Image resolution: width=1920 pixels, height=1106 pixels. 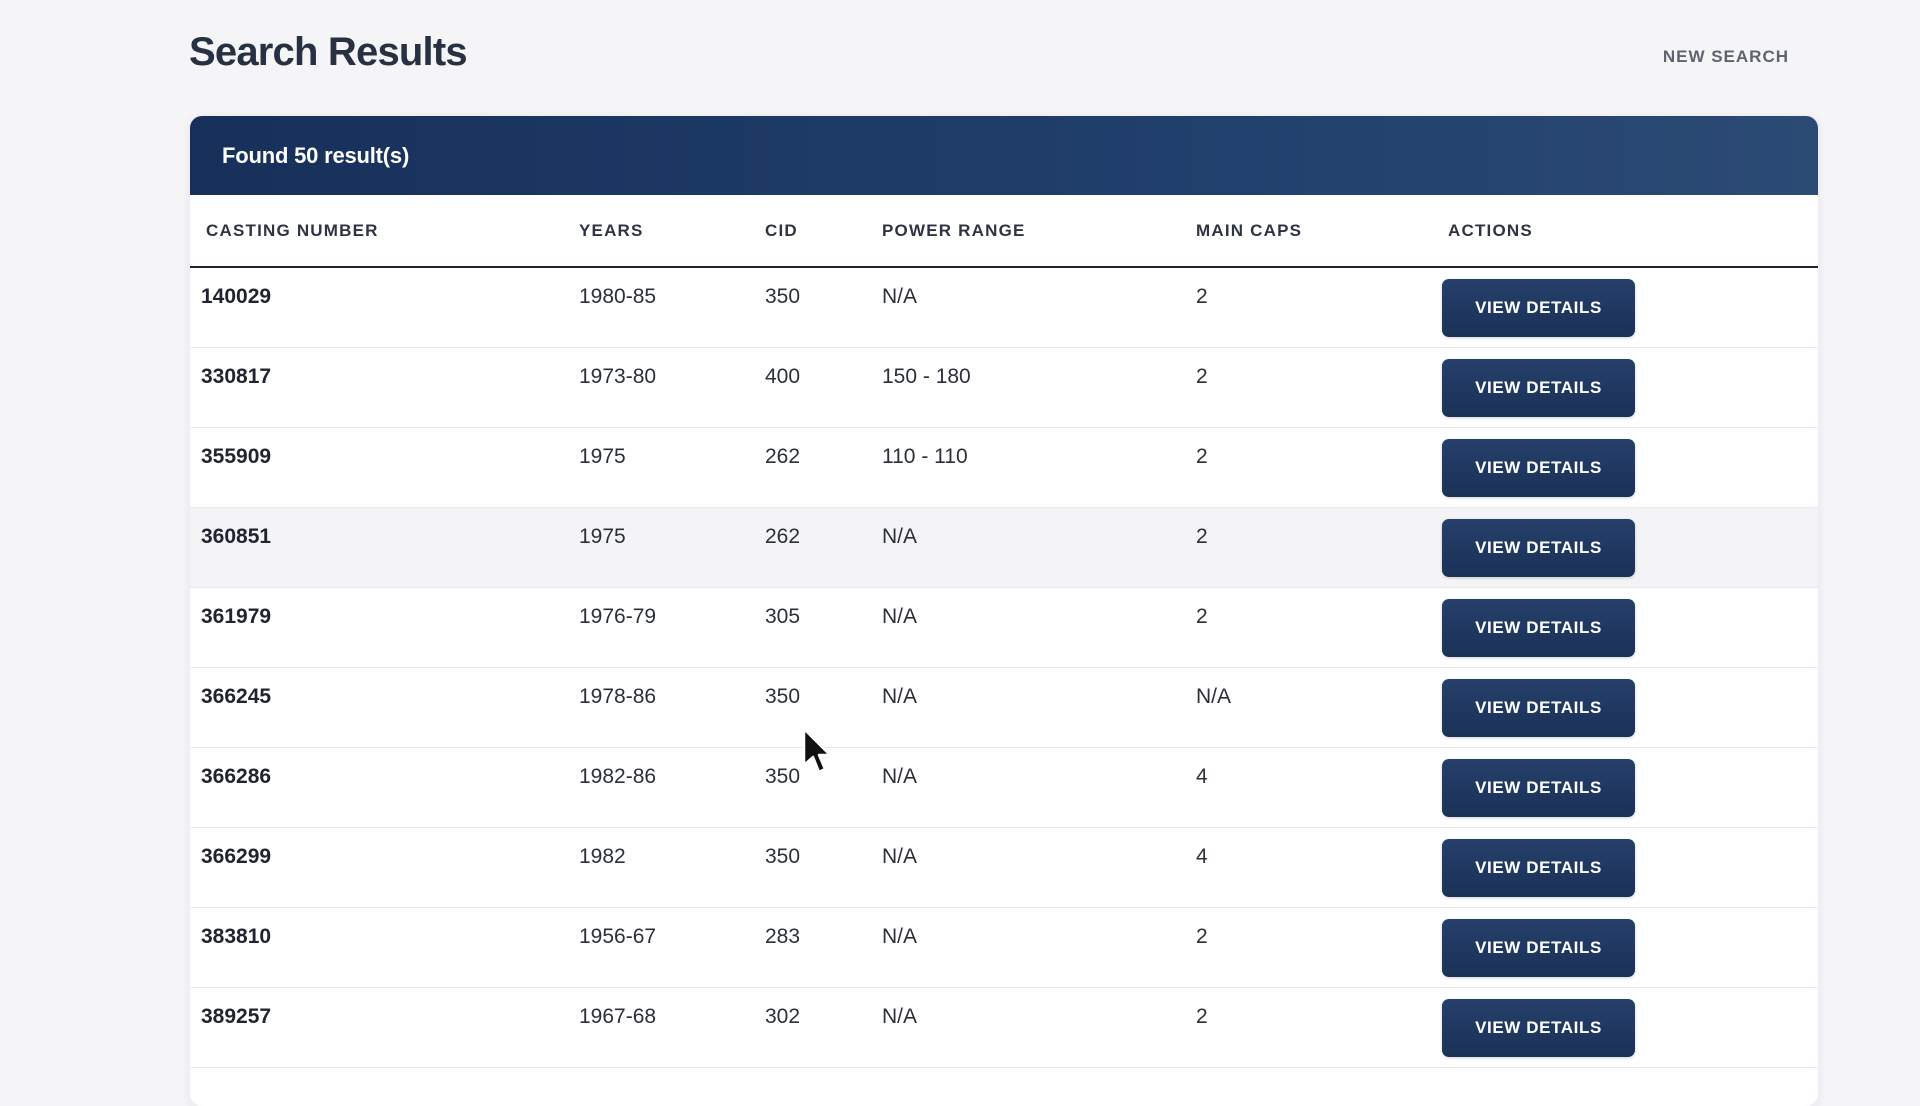 What do you see at coordinates (925, 456) in the screenshot?
I see `power-range-cell-text: 110 - 110` at bounding box center [925, 456].